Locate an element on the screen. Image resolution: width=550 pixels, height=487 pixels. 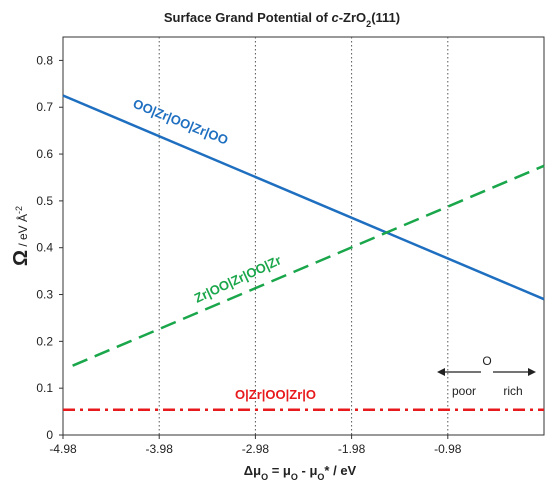
y-tick-label-1: 0.1 is located at coordinates (44, 388).